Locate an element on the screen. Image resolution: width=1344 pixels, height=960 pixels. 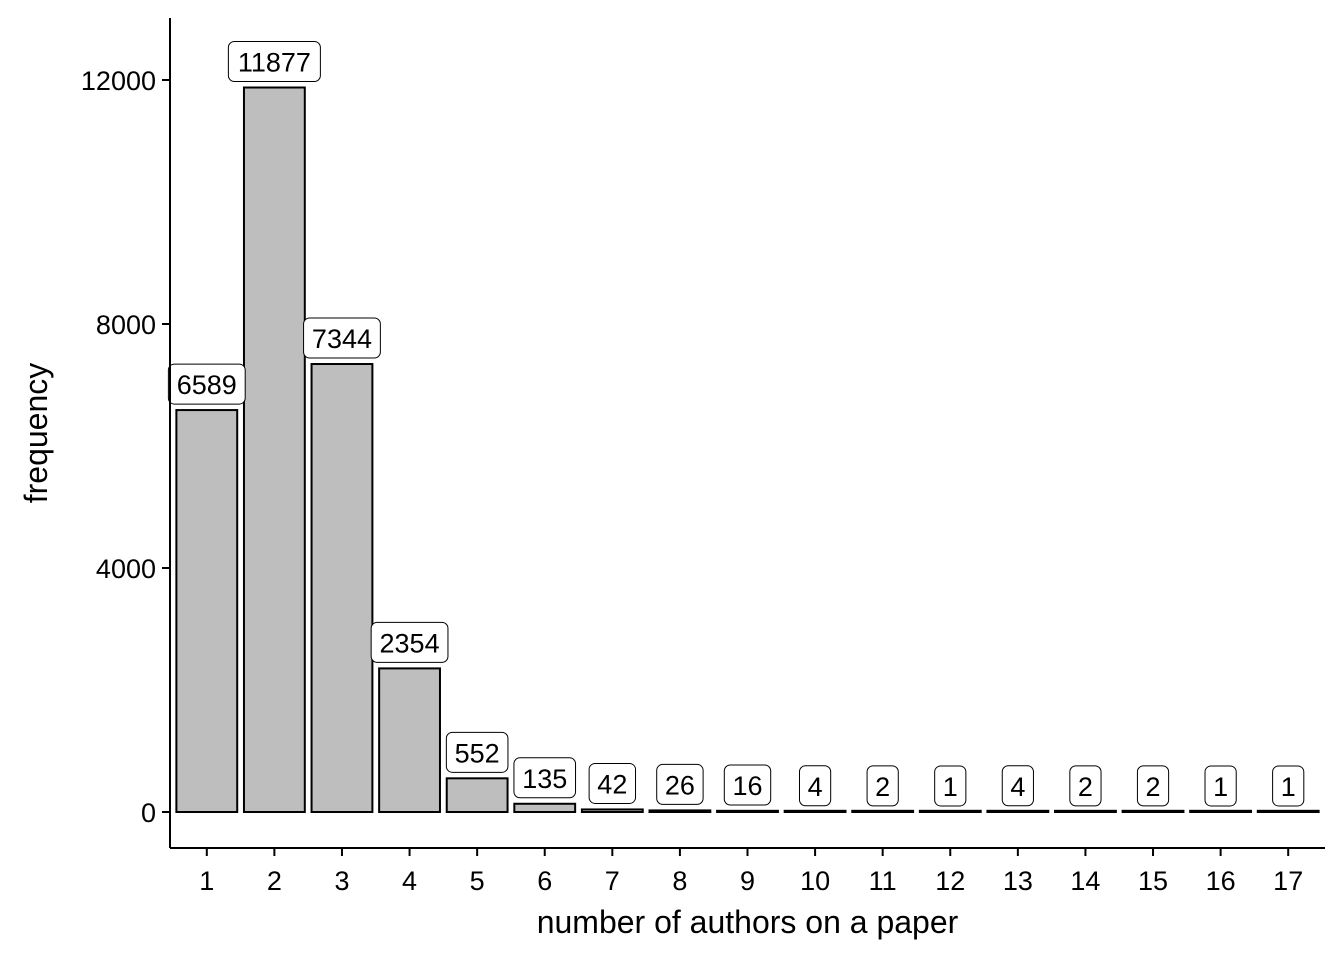
data-label-text: 135 is located at coordinates (544, 779).